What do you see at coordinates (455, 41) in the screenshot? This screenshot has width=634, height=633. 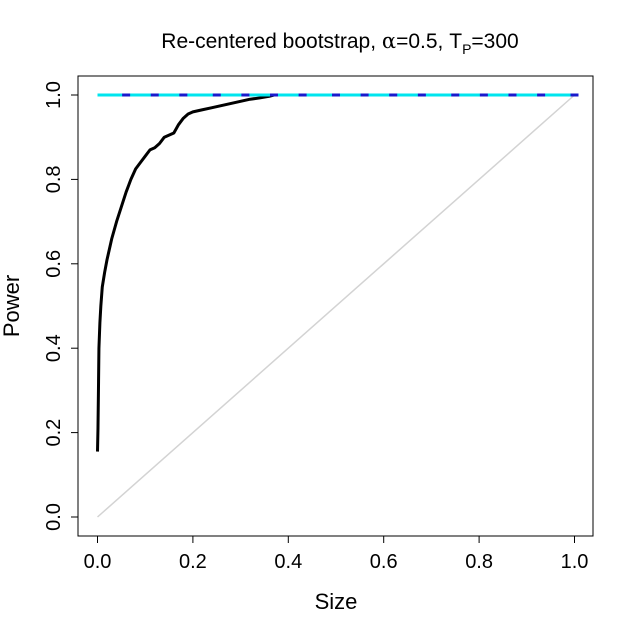 I see `title-t: T` at bounding box center [455, 41].